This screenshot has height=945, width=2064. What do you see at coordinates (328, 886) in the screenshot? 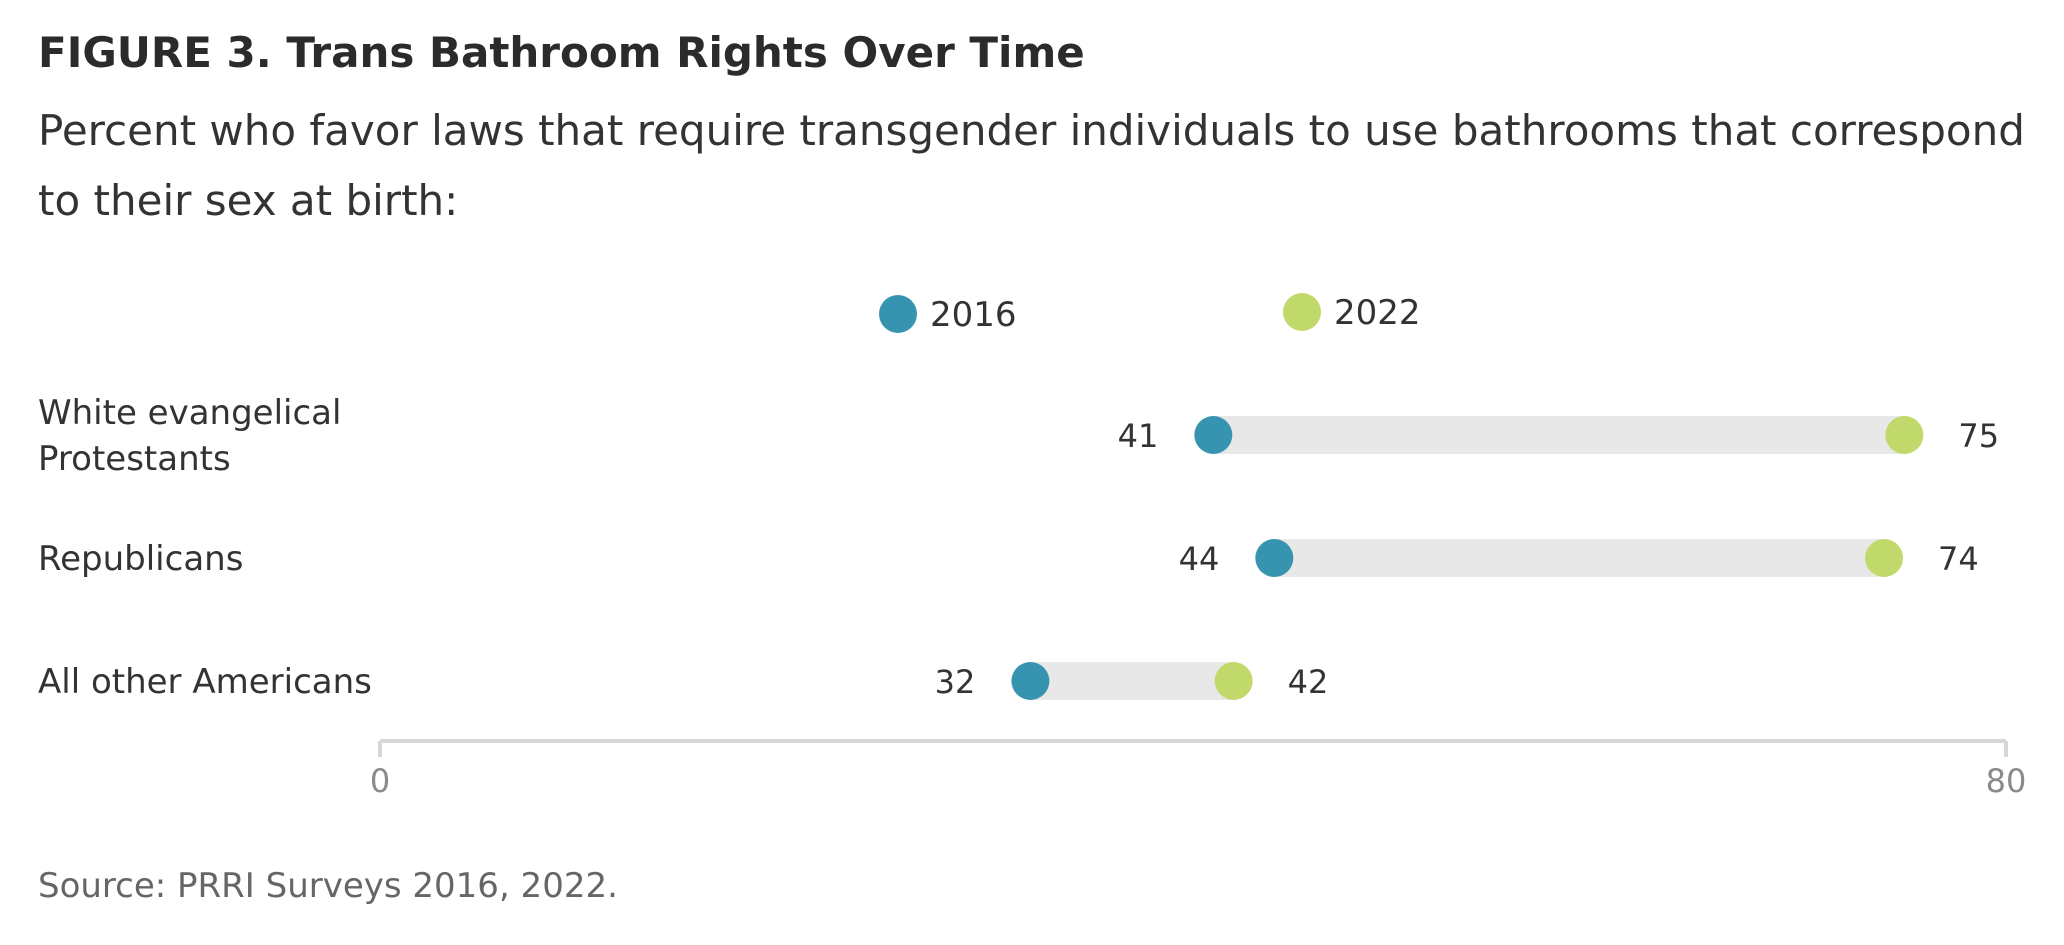
I see `source-note: Source: PRRI Surveys 2016, 2022.` at bounding box center [328, 886].